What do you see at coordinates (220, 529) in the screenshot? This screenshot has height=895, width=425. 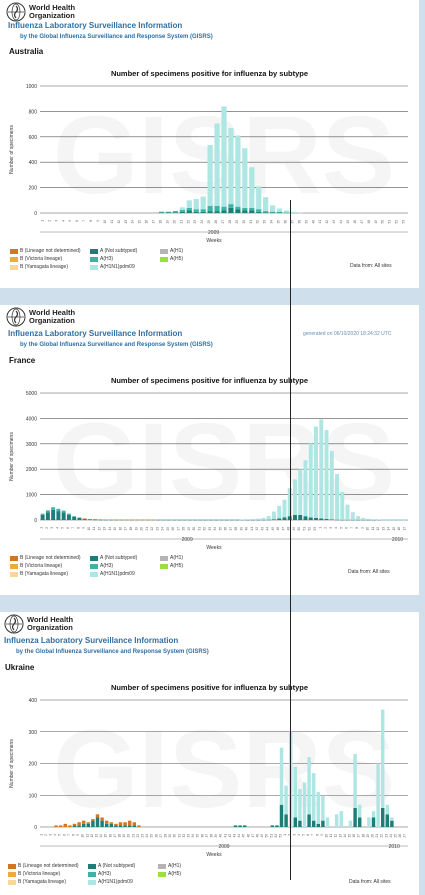 I see `x-tick-label: 35` at bounding box center [220, 529].